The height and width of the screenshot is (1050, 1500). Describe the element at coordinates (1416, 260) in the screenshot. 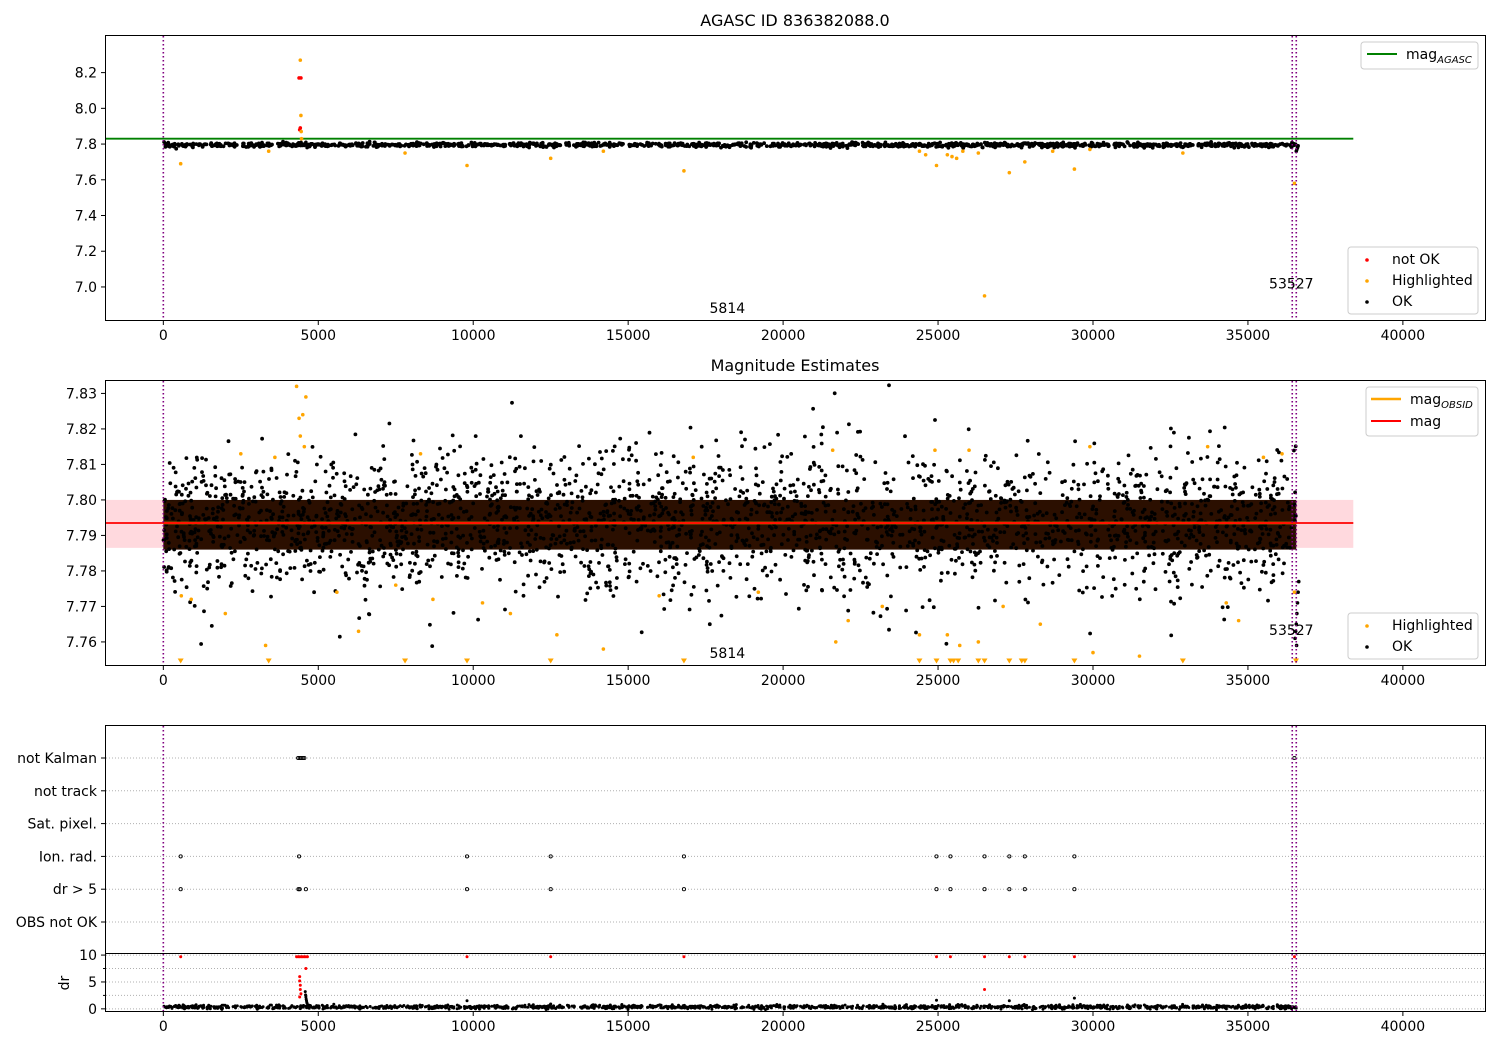

I see `legend-label-not-ok: not OK` at that location.